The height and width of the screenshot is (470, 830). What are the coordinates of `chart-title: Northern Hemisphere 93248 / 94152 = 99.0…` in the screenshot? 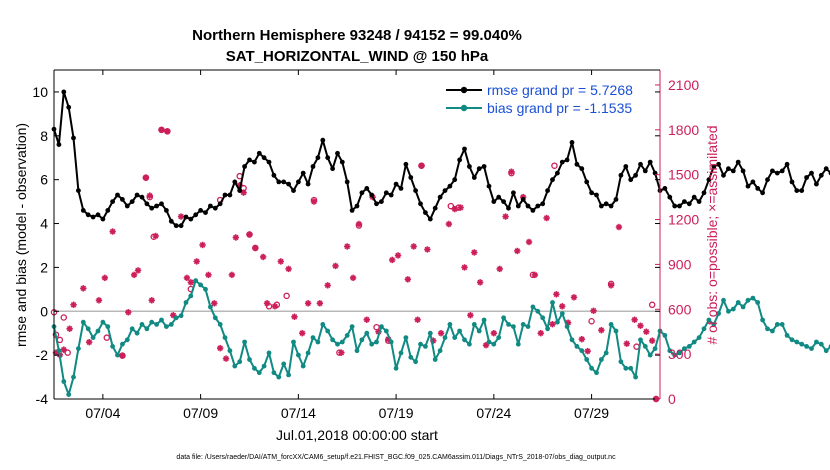 It's located at (357, 35).